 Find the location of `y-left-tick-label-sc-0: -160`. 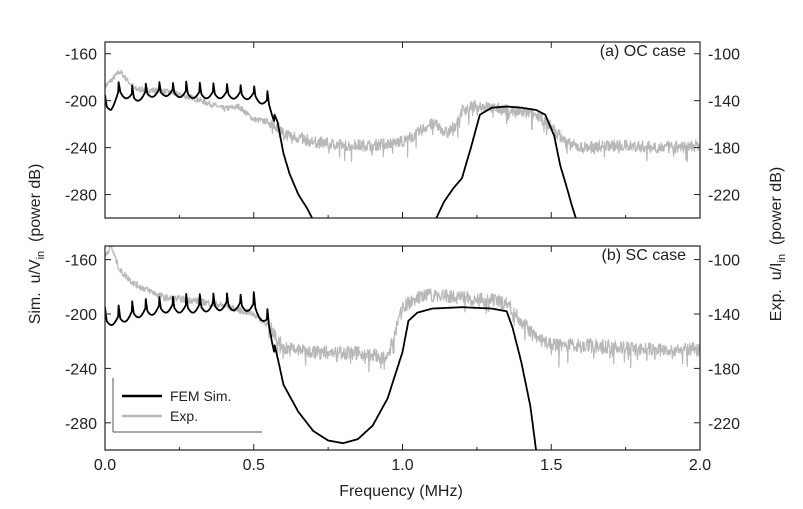

y-left-tick-label-sc-0: -160 is located at coordinates (81, 261).